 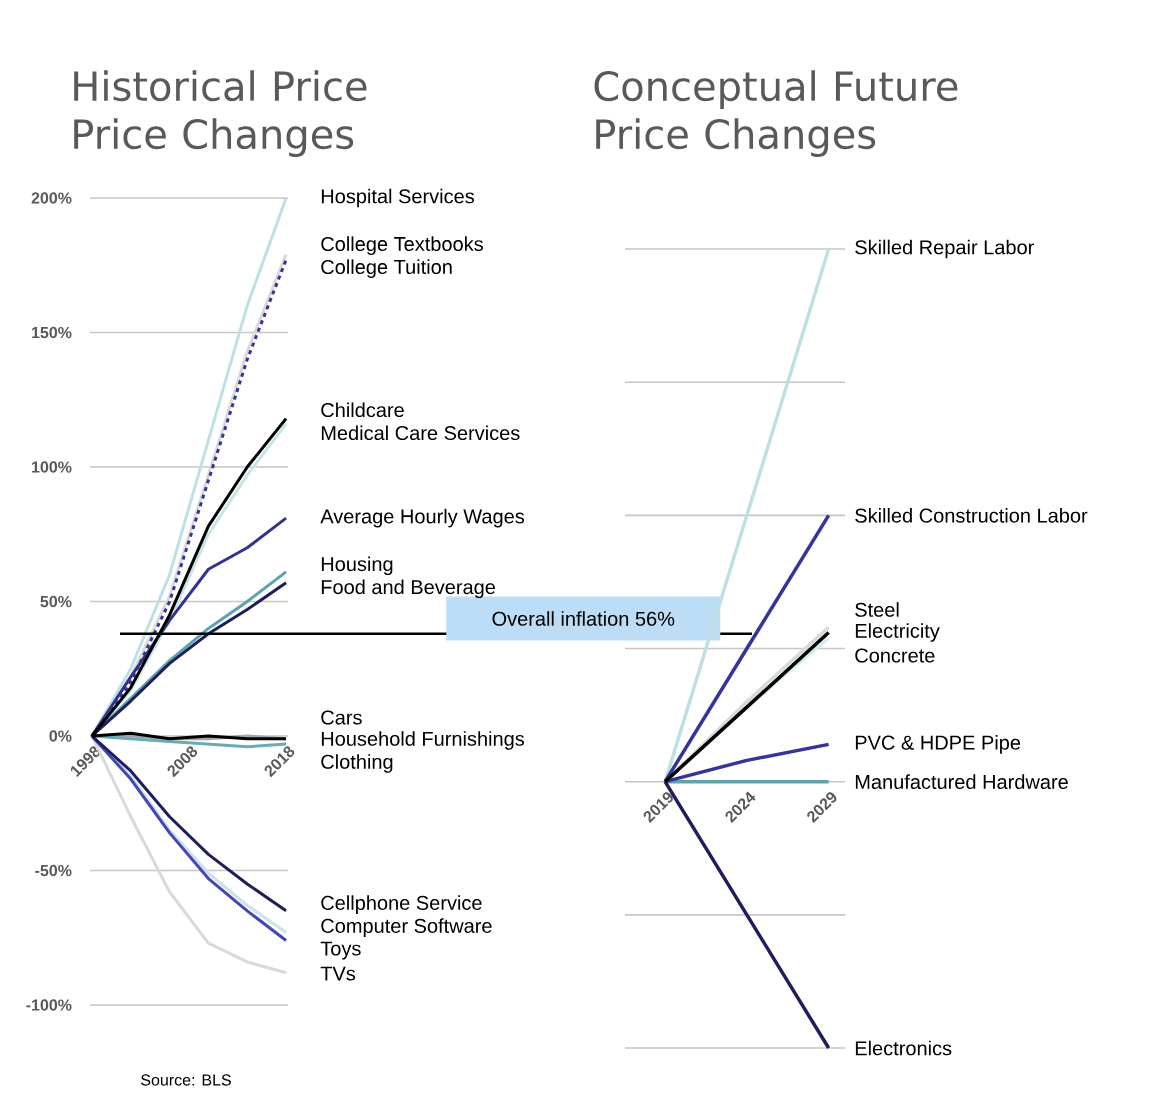 I want to click on ref-line-label: Overall inflation 56%, so click(x=583, y=618).